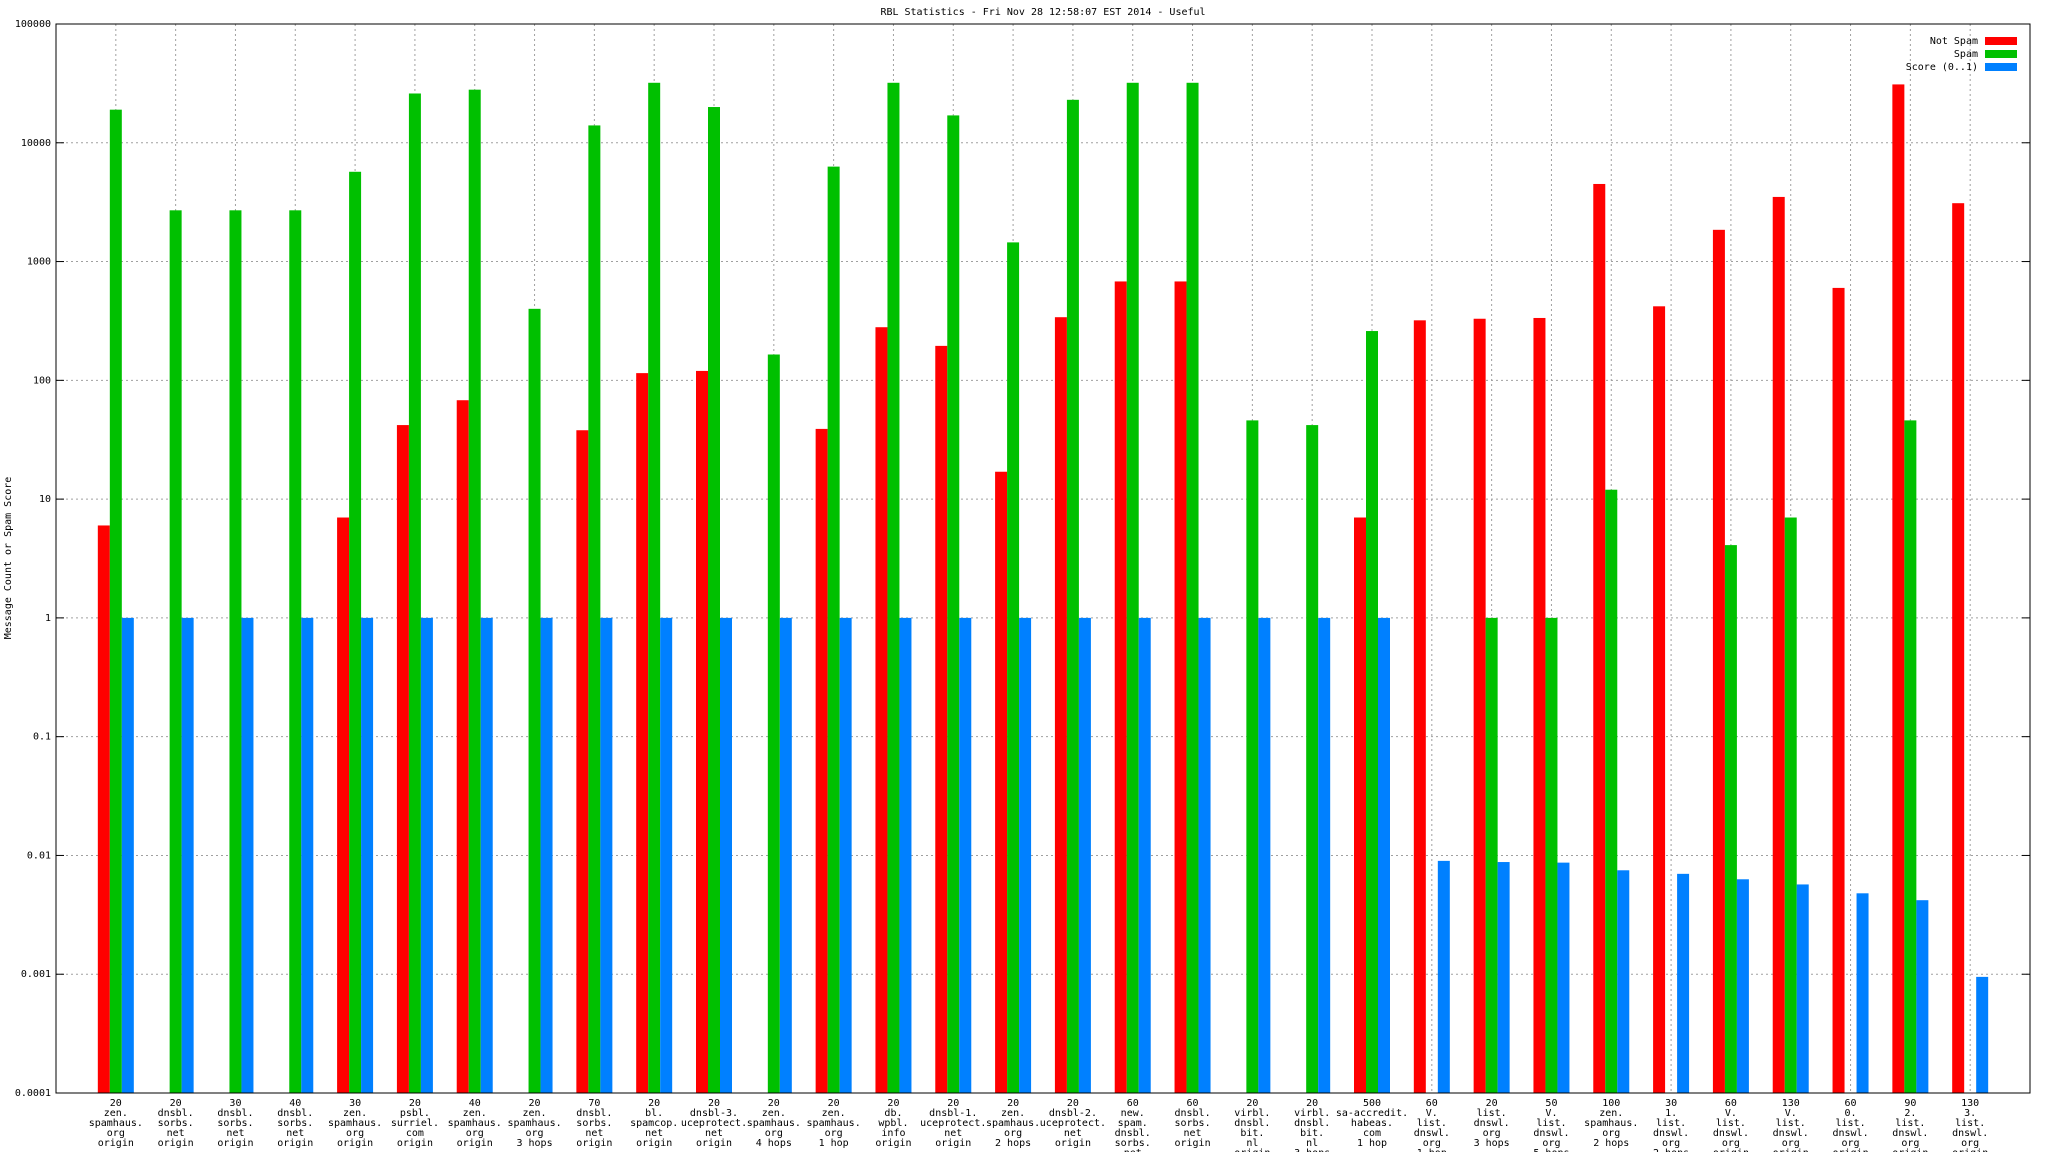 The image size is (2048, 1152). I want to click on x-tick-label-line: 2 hops, so click(1013, 1143).